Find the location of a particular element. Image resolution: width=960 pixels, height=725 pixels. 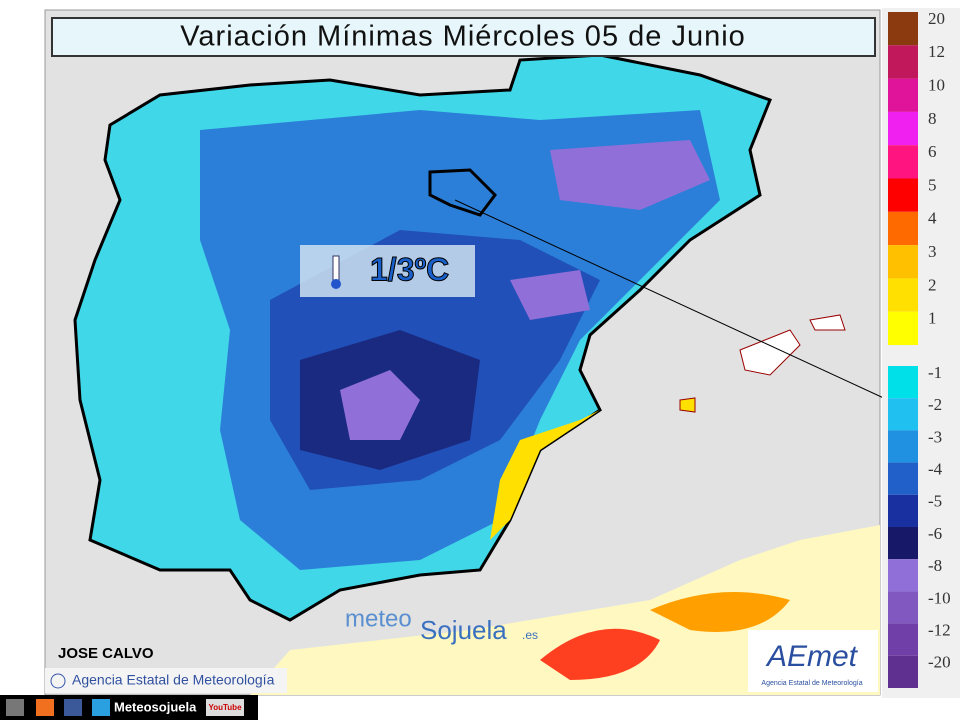

footer-site: Meteosojuela is located at coordinates (155, 706).